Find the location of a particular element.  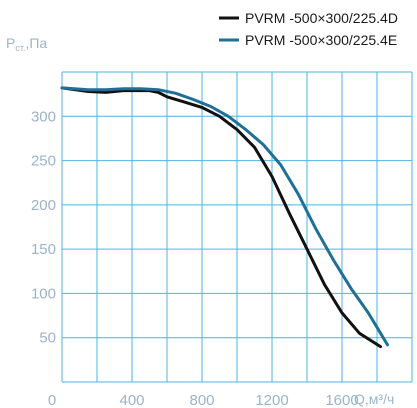

x-tick-labels: 0 400 800 1200 1600 is located at coordinates (203, 400).